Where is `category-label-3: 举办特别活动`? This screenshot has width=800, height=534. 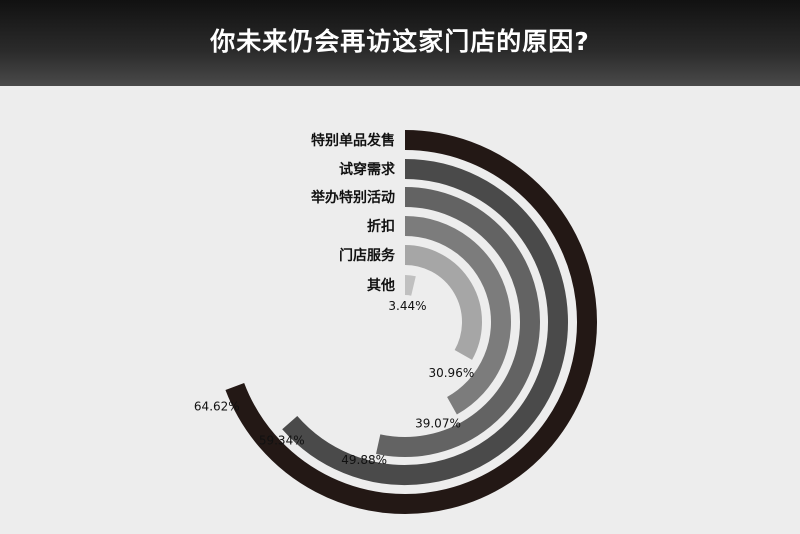 category-label-3: 举办特别活动 is located at coordinates (352, 197).